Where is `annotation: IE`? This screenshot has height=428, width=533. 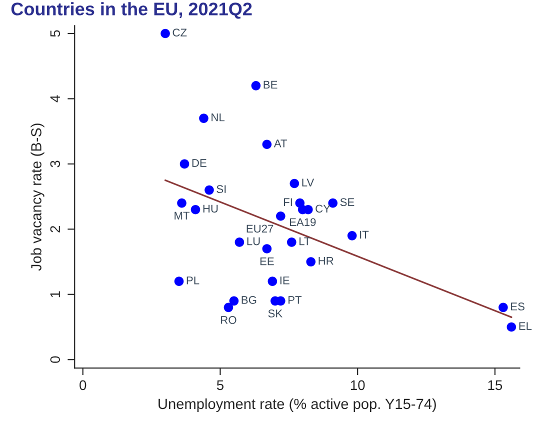 annotation: IE is located at coordinates (285, 280).